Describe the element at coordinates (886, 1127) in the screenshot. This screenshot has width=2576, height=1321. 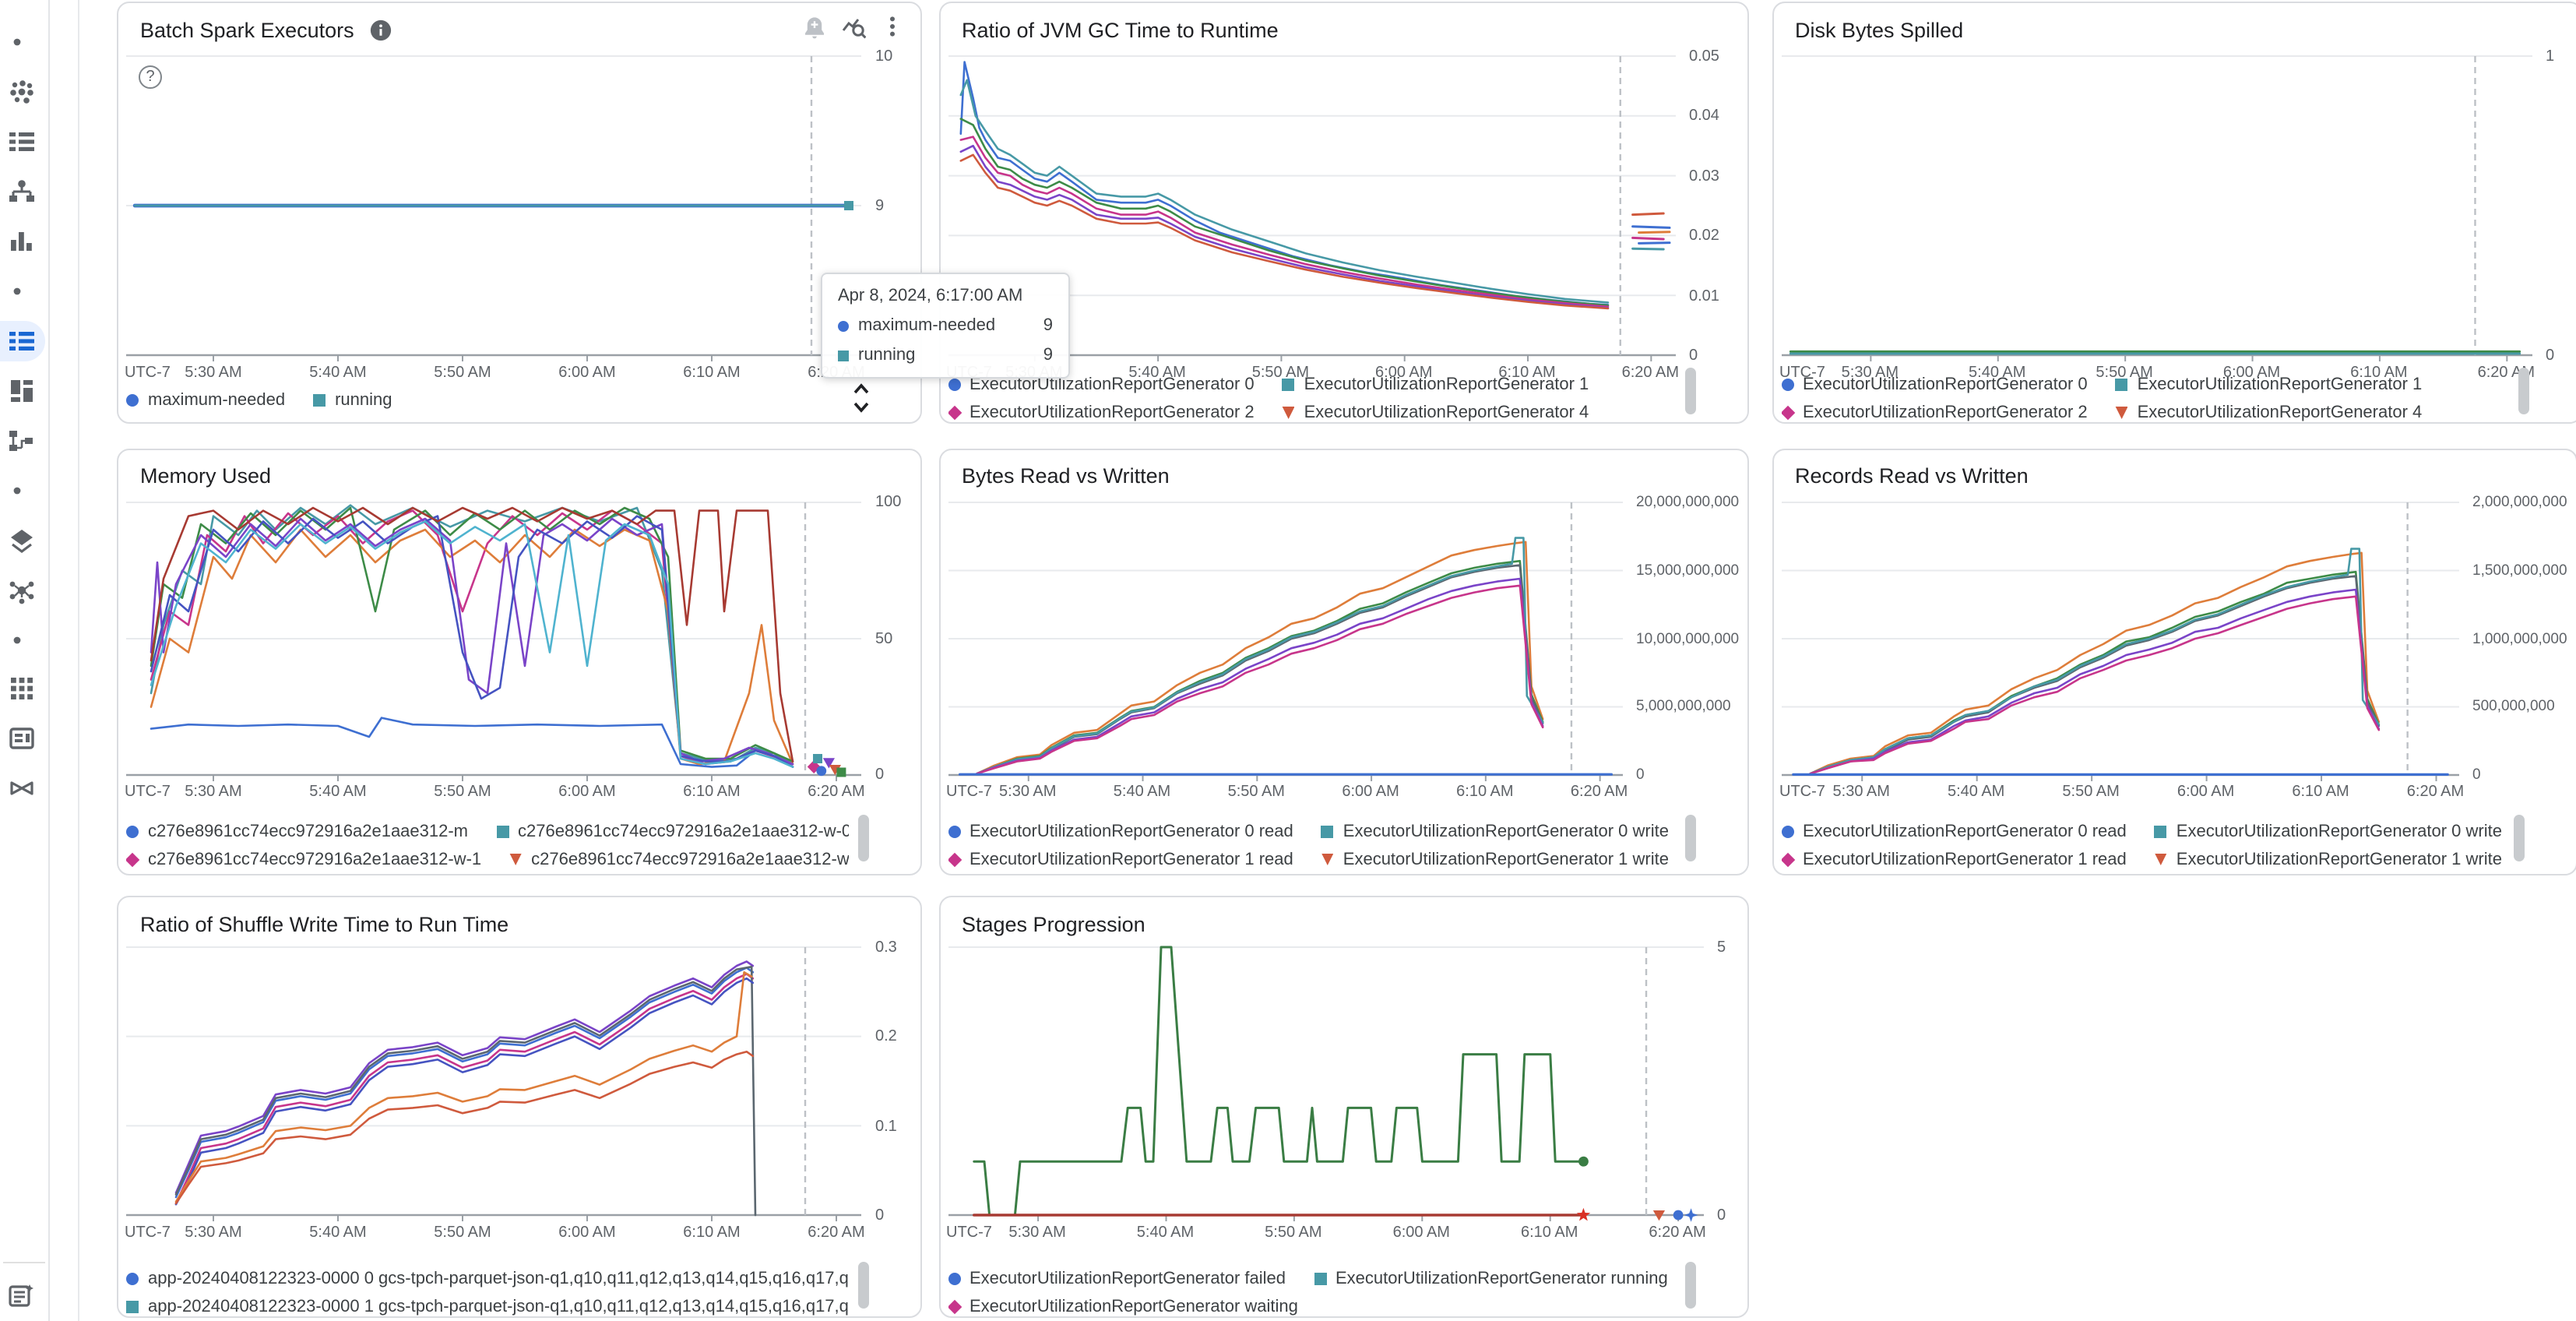
I see `y-tick-label: 0.1` at that location.